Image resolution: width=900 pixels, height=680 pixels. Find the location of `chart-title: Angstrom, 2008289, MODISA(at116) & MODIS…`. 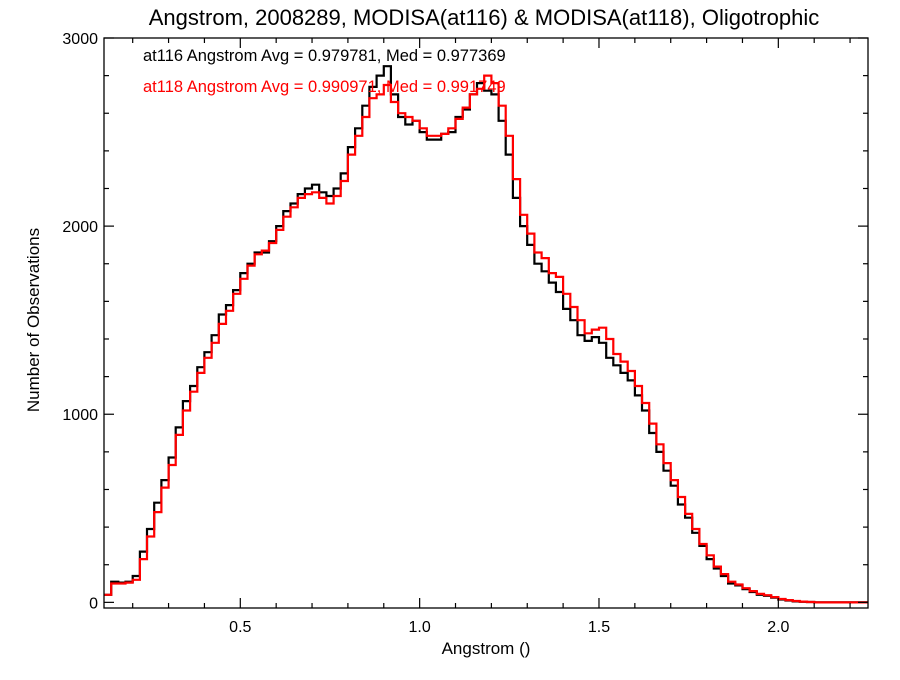

chart-title: Angstrom, 2008289, MODISA(at116) & MODIS… is located at coordinates (484, 17).